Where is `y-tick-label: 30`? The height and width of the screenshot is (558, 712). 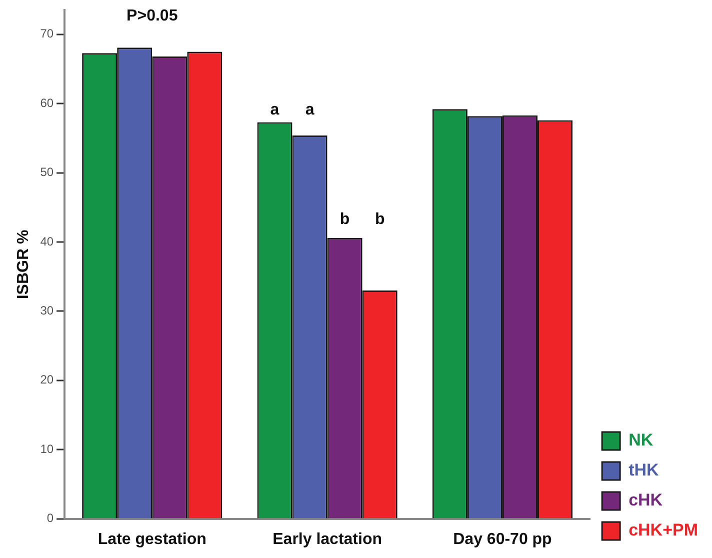 y-tick-label: 30 is located at coordinates (47, 311).